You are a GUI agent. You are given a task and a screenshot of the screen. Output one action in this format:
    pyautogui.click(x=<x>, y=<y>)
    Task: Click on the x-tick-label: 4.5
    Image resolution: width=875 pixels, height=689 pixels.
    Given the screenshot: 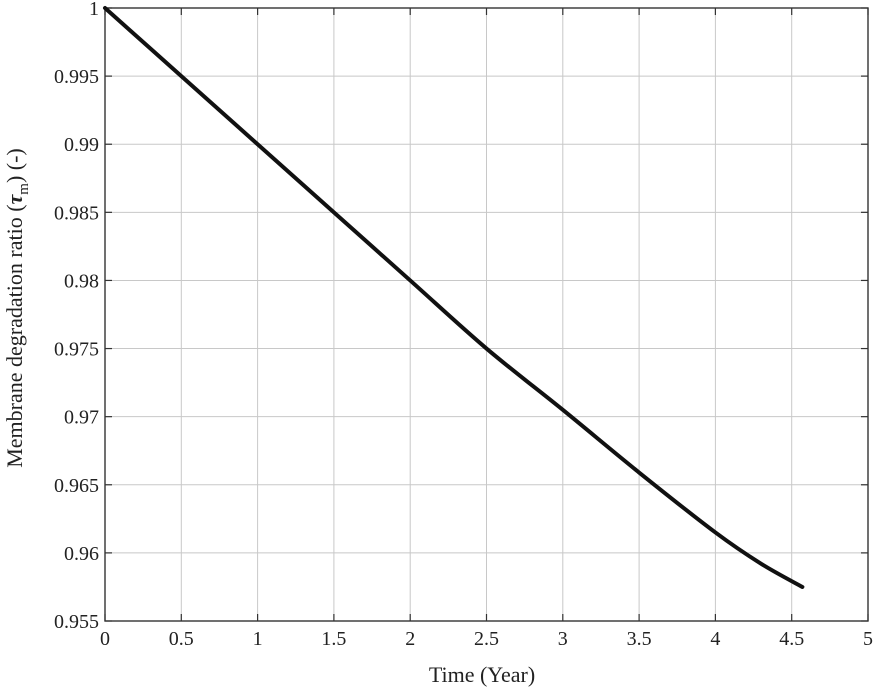 What is the action you would take?
    pyautogui.click(x=791, y=639)
    